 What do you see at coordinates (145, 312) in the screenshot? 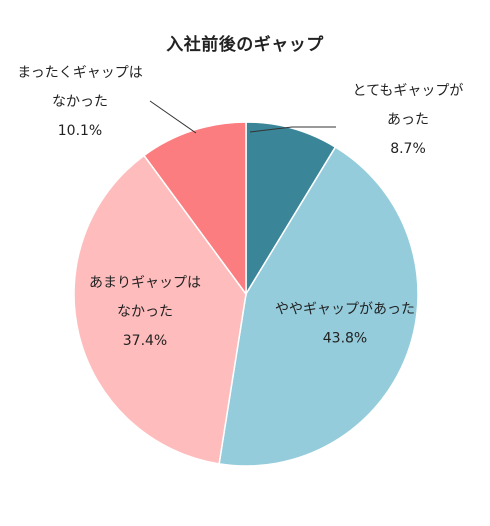
I see `slice-category-label-3: なかった` at bounding box center [145, 312].